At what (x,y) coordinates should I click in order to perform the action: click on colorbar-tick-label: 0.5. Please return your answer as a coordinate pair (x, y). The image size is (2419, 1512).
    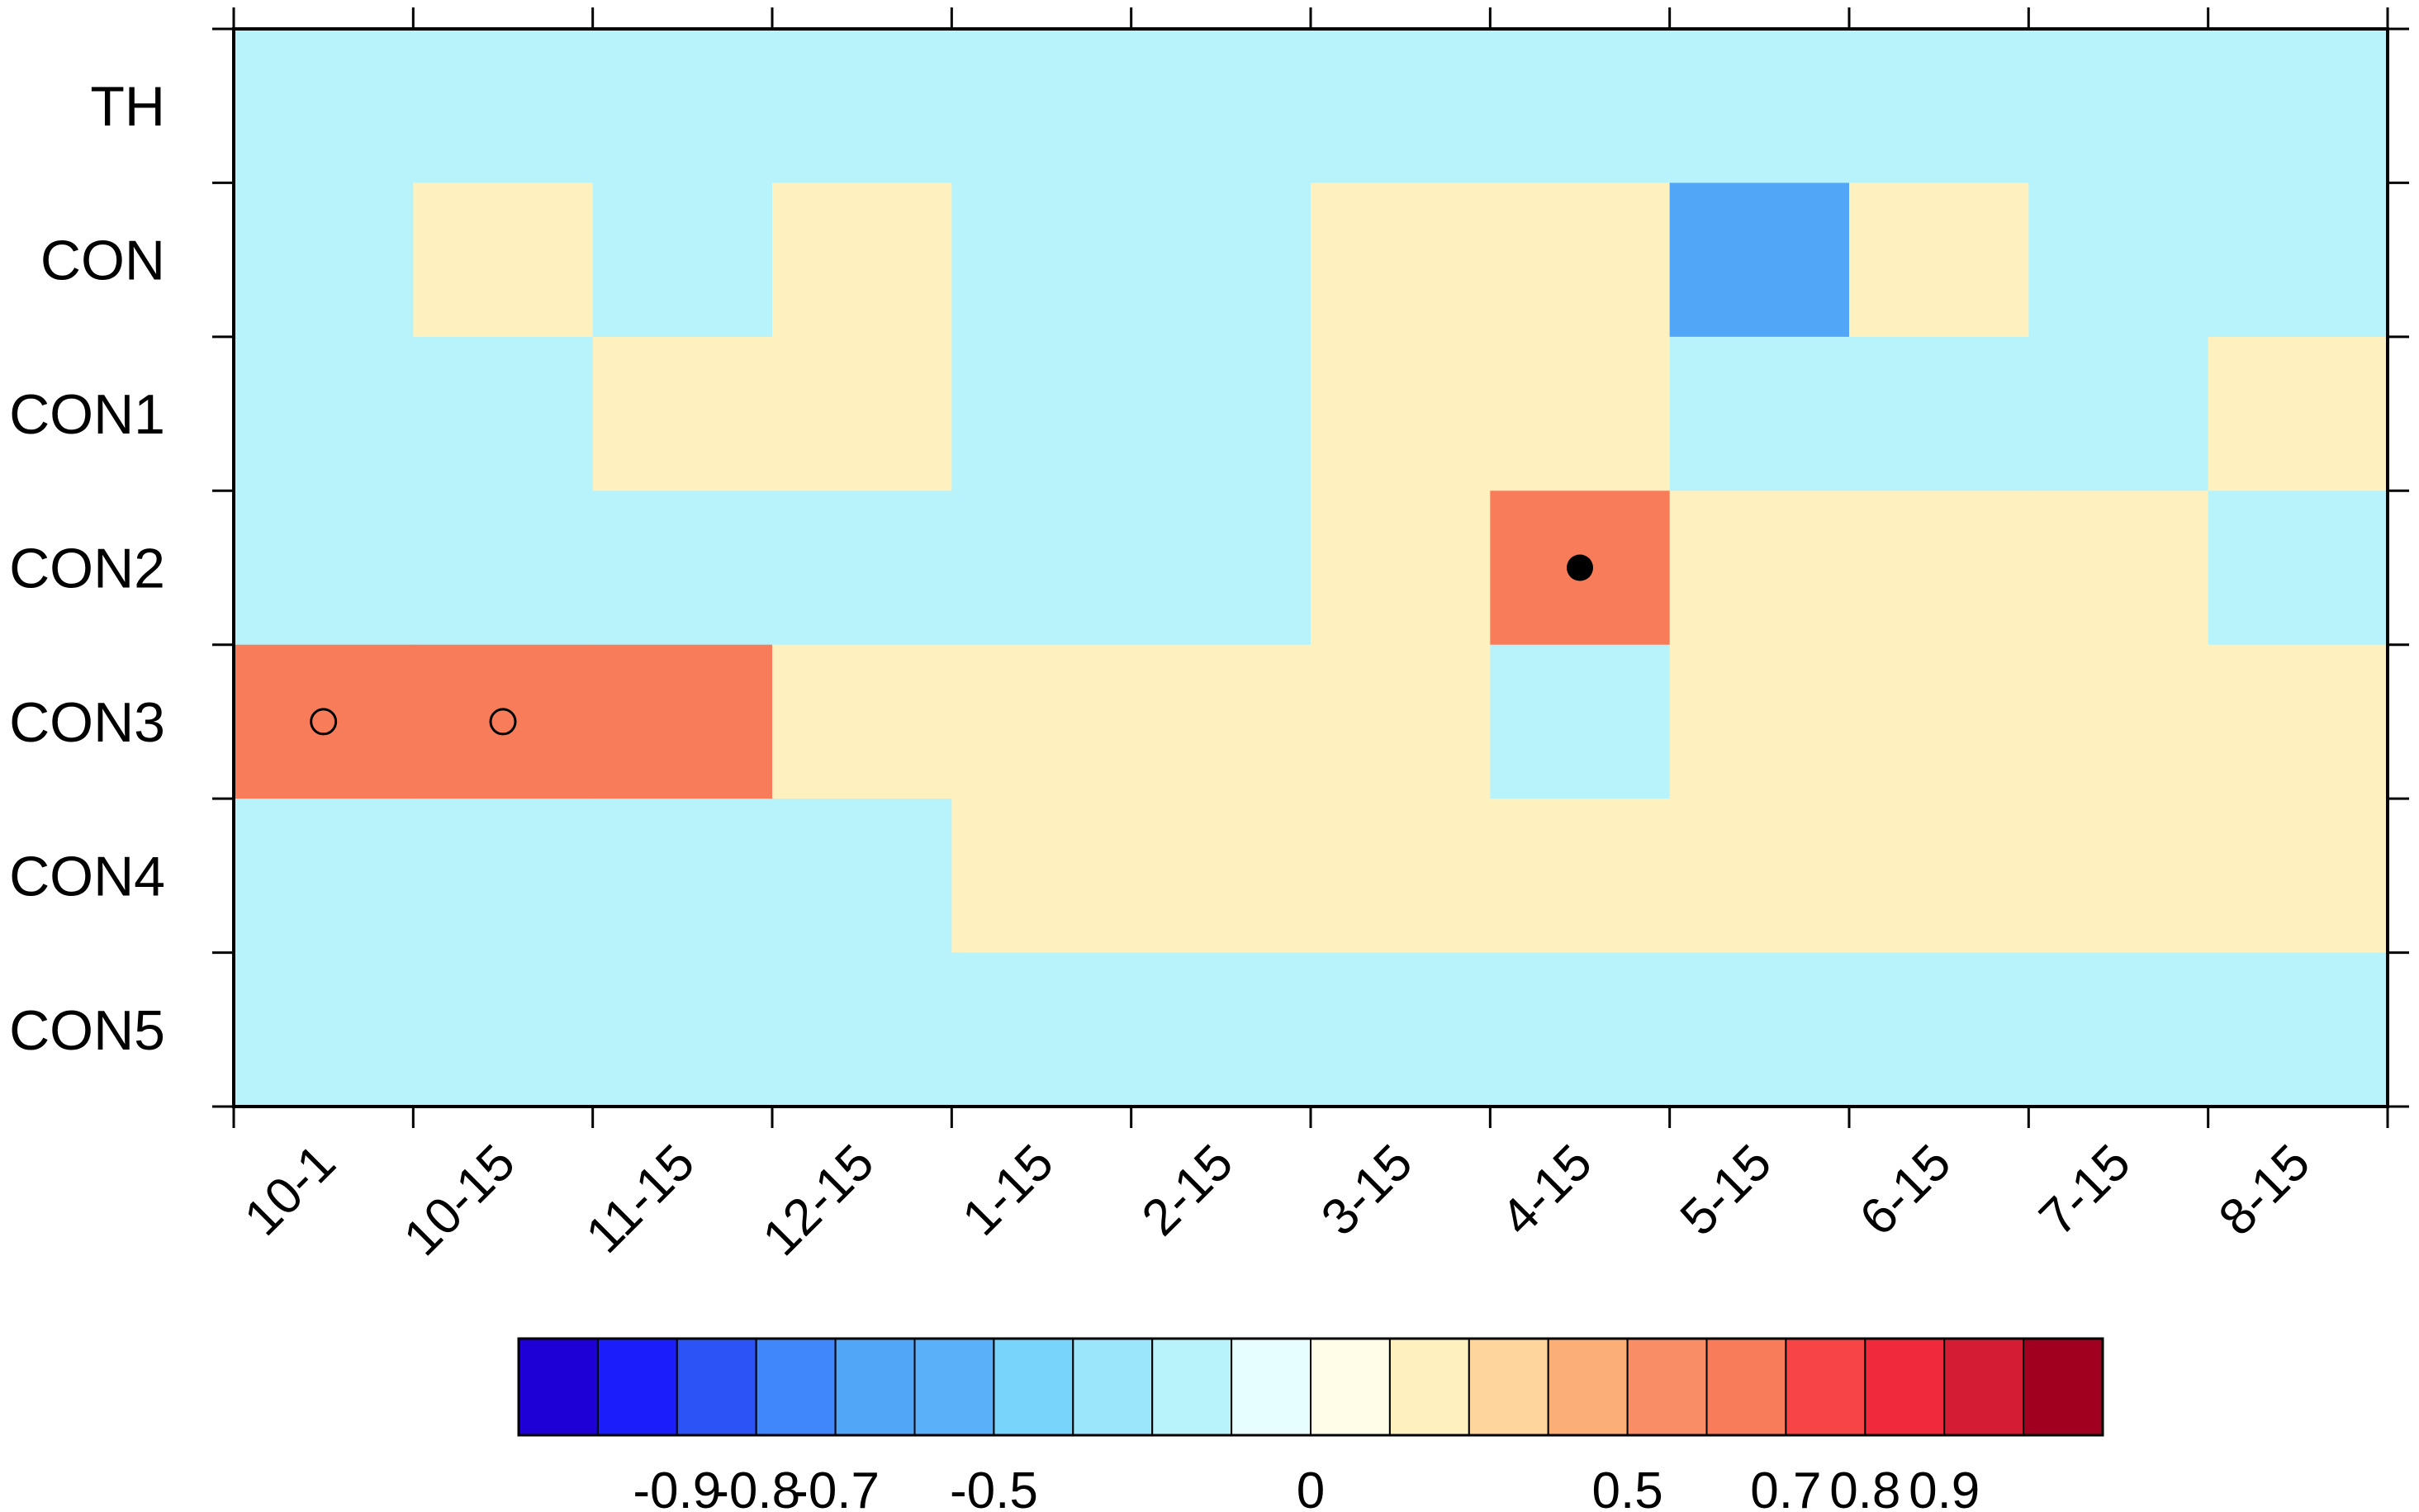
    Looking at the image, I should click on (1626, 1487).